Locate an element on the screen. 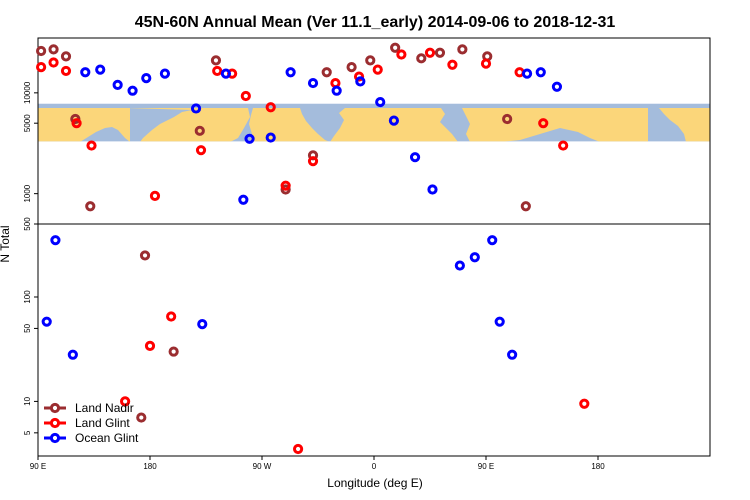 The width and height of the screenshot is (750, 500). y-tick-label: 500 is located at coordinates (27, 224).